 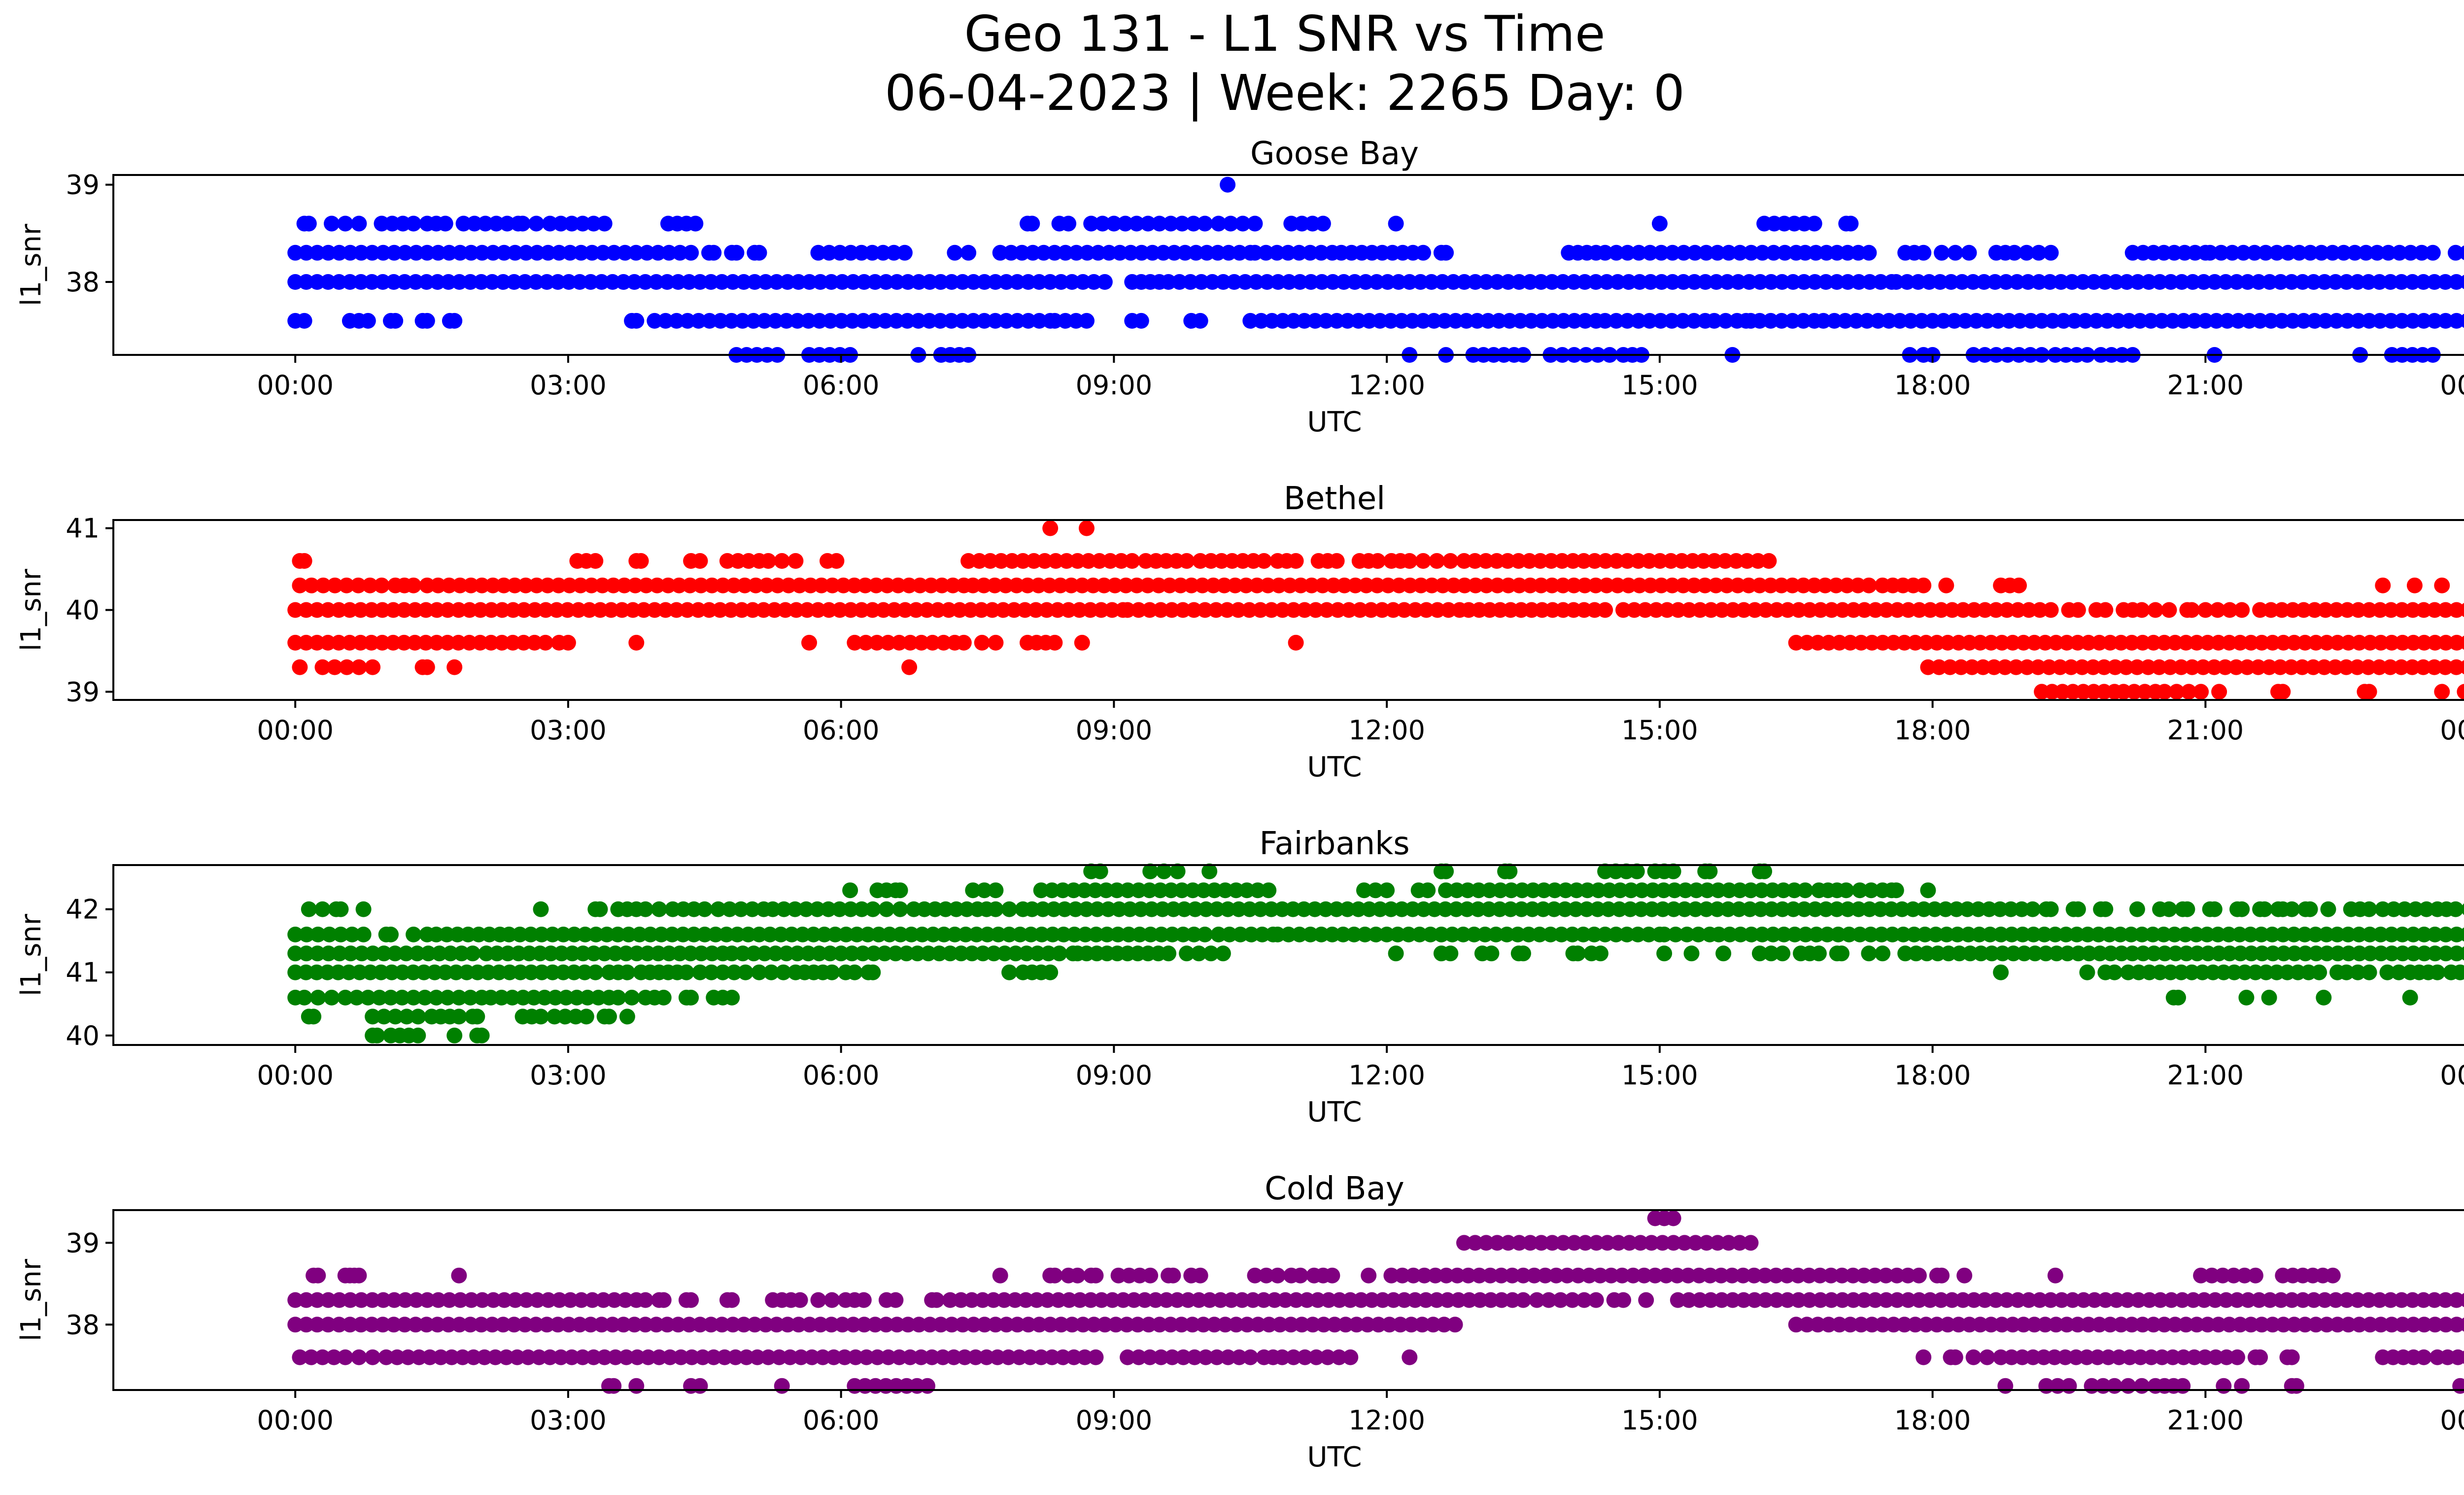 What do you see at coordinates (1375, 953) in the screenshot?
I see `scatter-points` at bounding box center [1375, 953].